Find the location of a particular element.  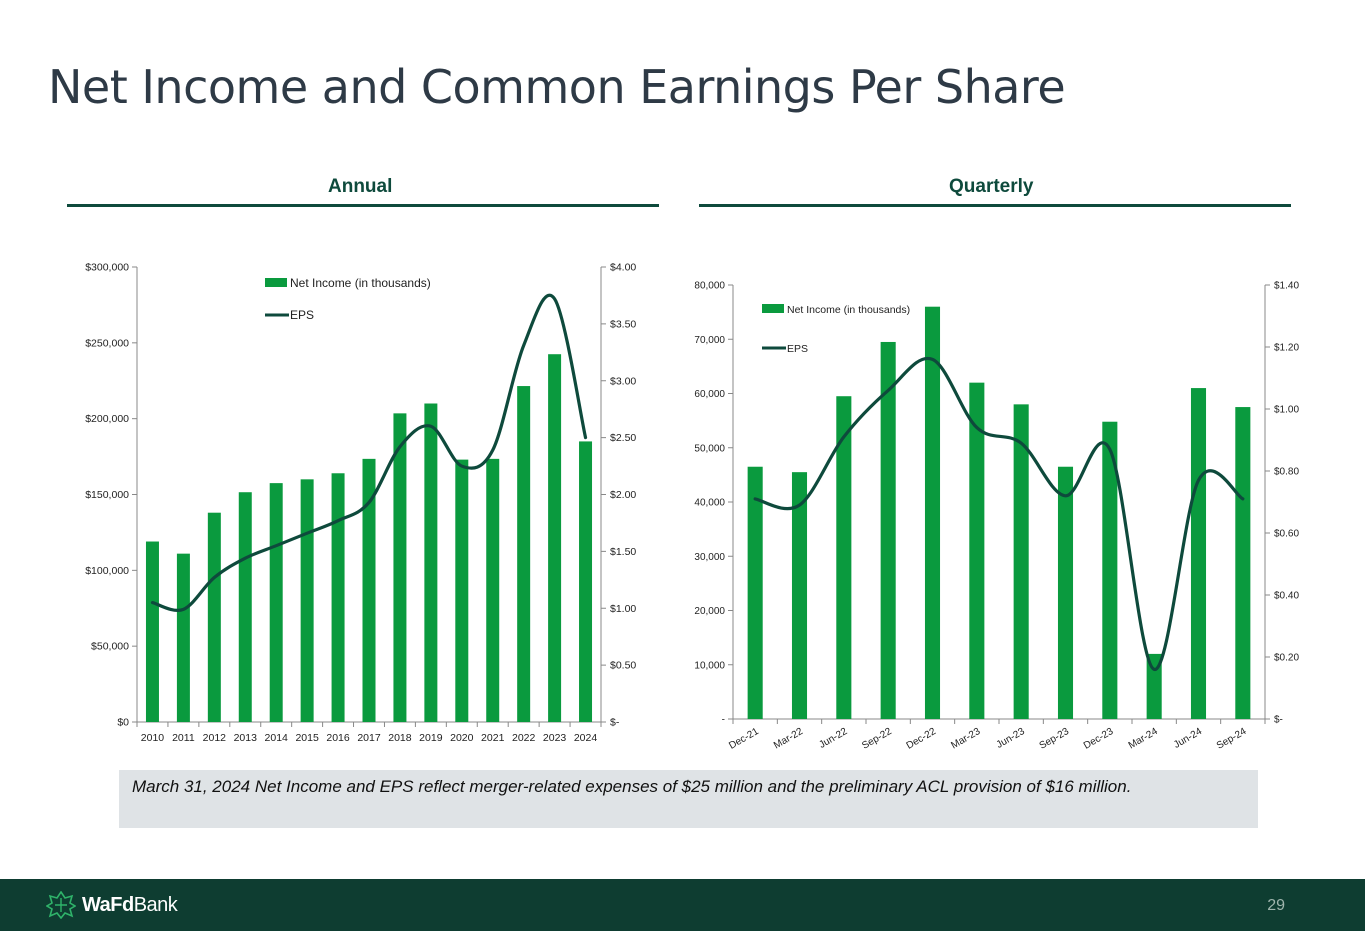

annual-x-tick-label: 2018 is located at coordinates (400, 738).